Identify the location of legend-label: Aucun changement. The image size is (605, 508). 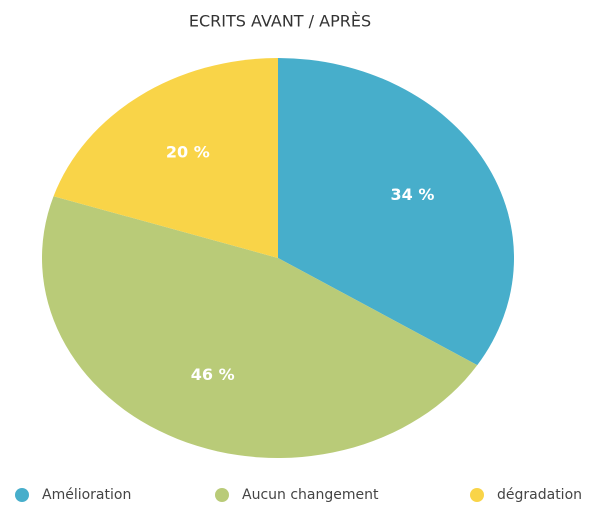
(310, 495).